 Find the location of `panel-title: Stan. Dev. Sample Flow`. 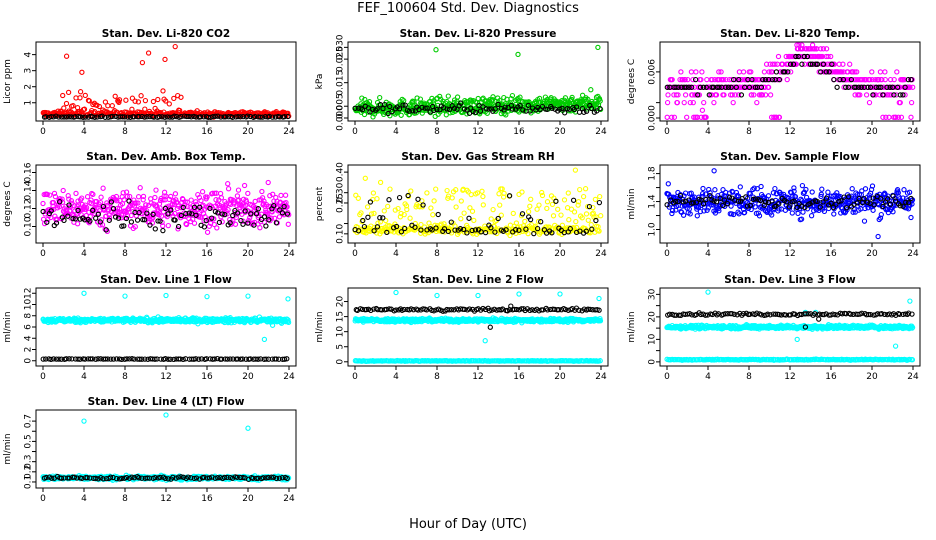

panel-title: Stan. Dev. Sample Flow is located at coordinates (790, 157).